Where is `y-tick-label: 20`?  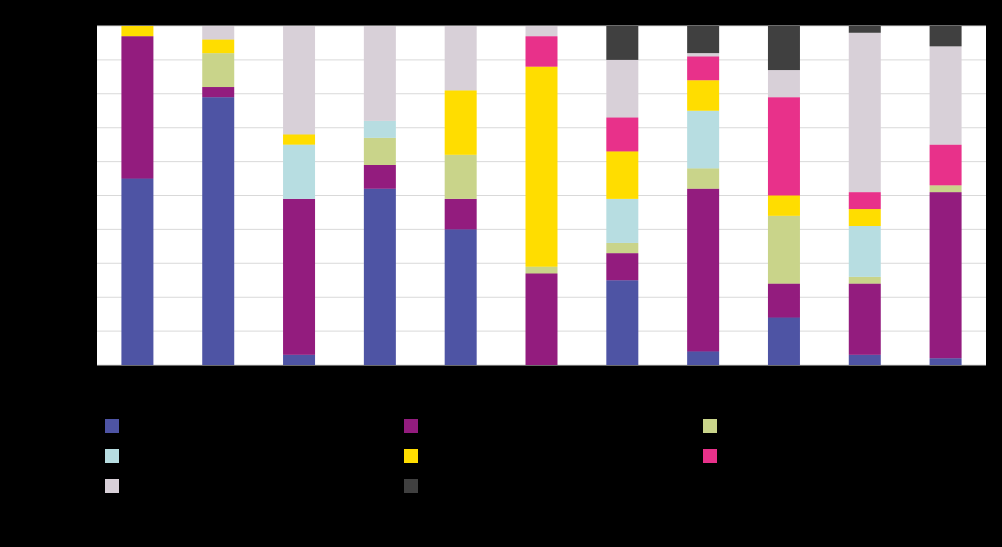 y-tick-label: 20 is located at coordinates (83, 296).